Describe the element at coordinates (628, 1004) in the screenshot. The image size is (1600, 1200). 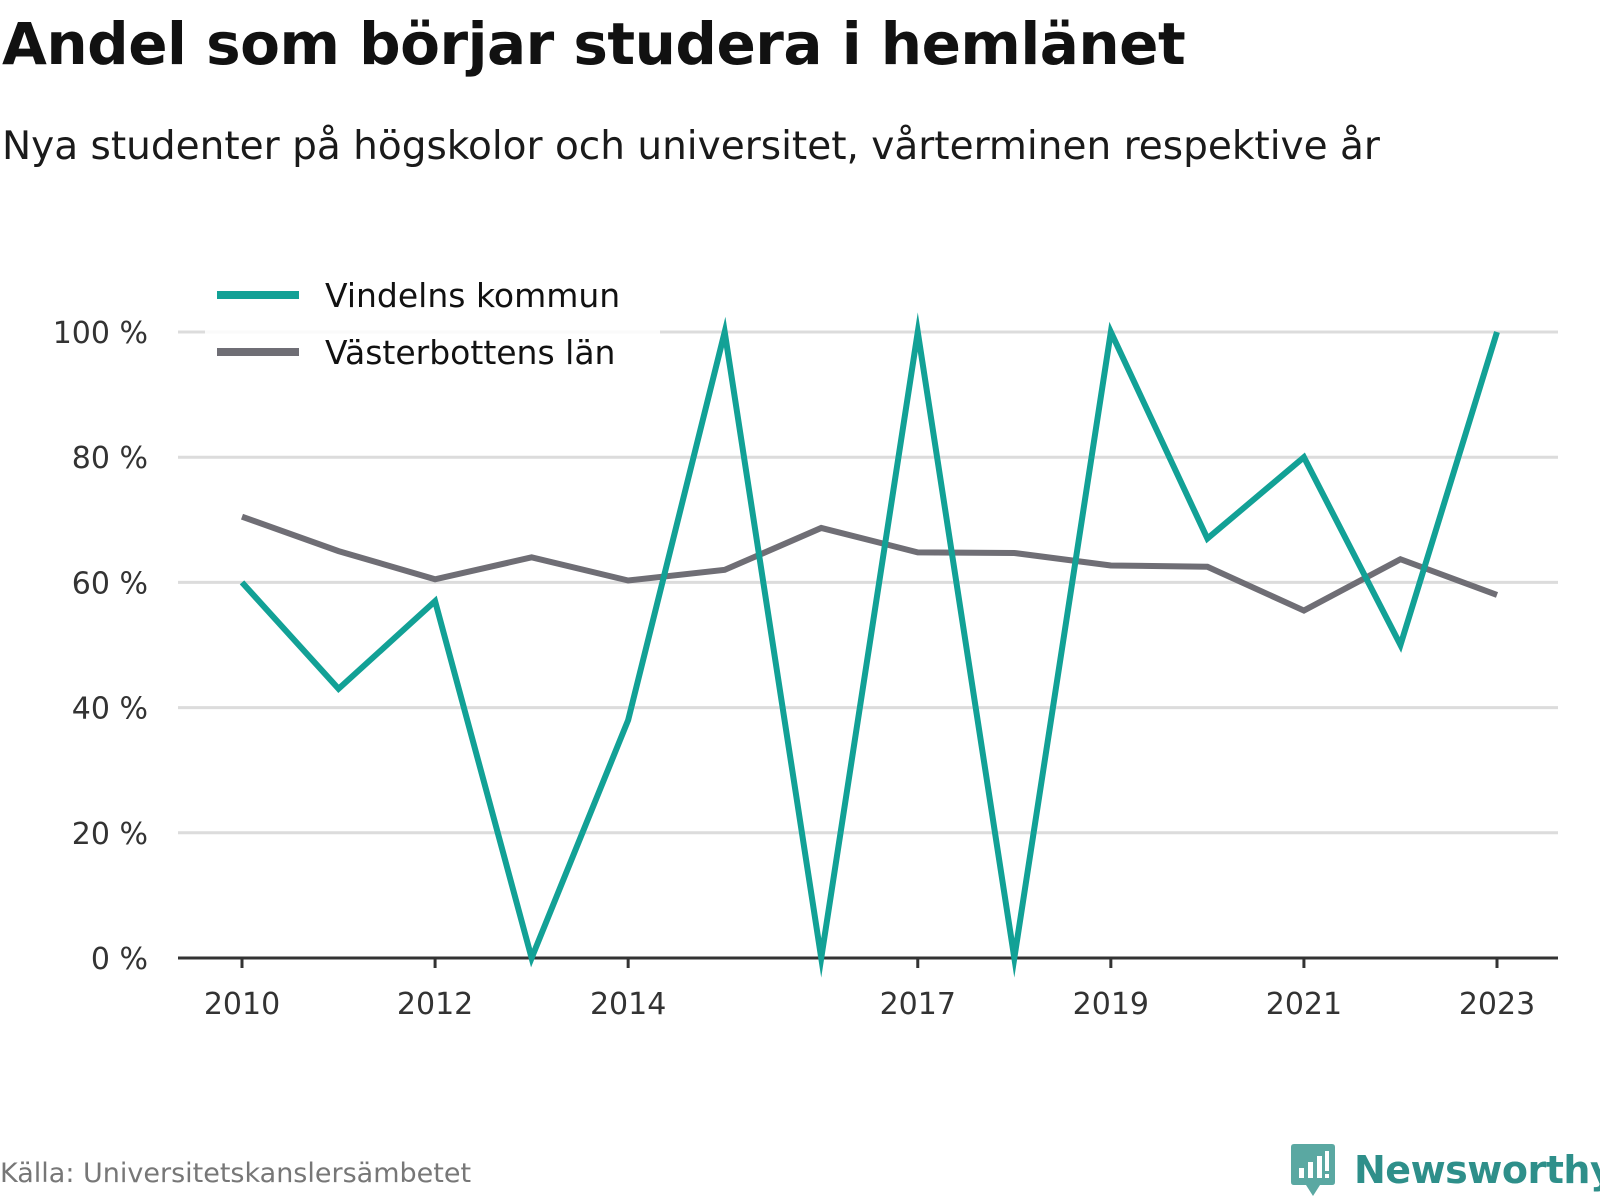
I see `x-tick-label: 2014` at that location.